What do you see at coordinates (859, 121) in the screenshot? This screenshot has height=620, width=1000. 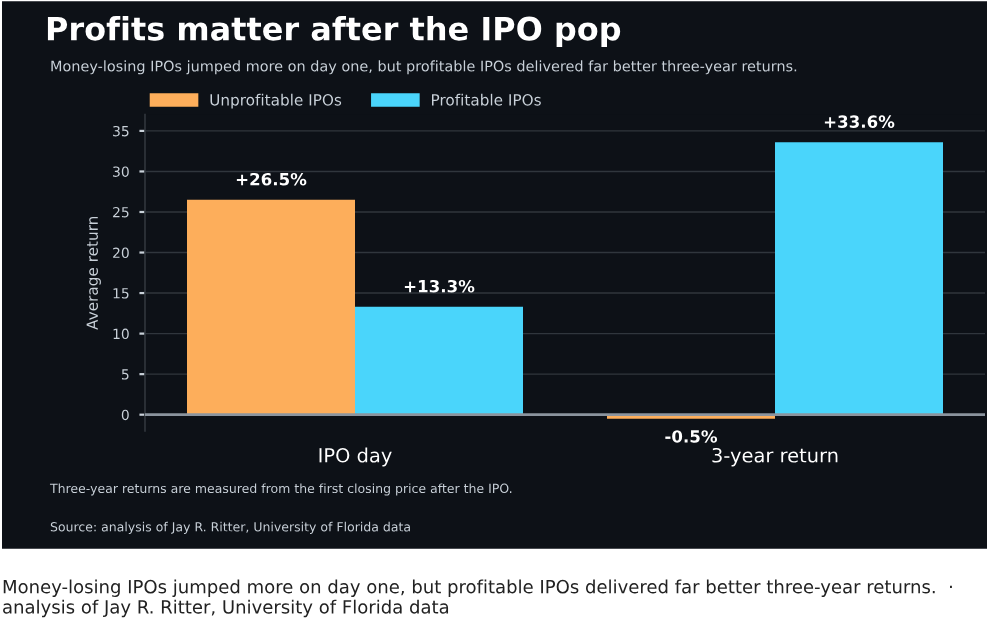 I see `data-label: +33.6%` at bounding box center [859, 121].